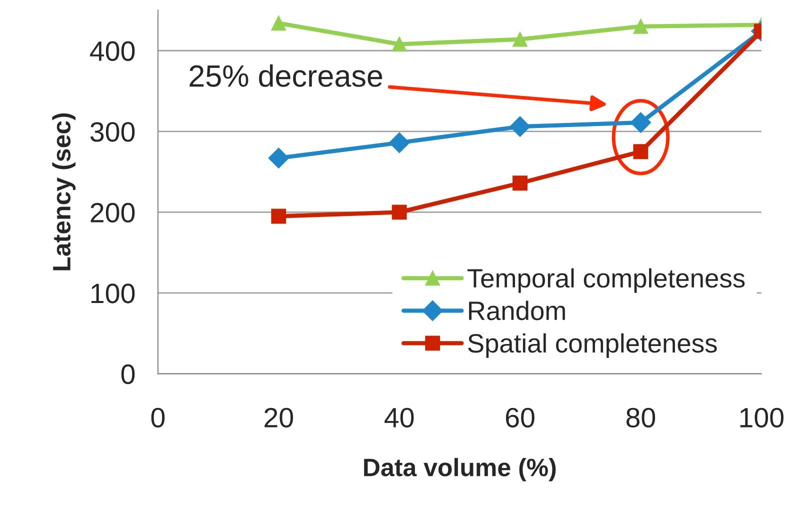 The image size is (810, 512). What do you see at coordinates (399, 418) in the screenshot?
I see `x-tick-label: 40` at bounding box center [399, 418].